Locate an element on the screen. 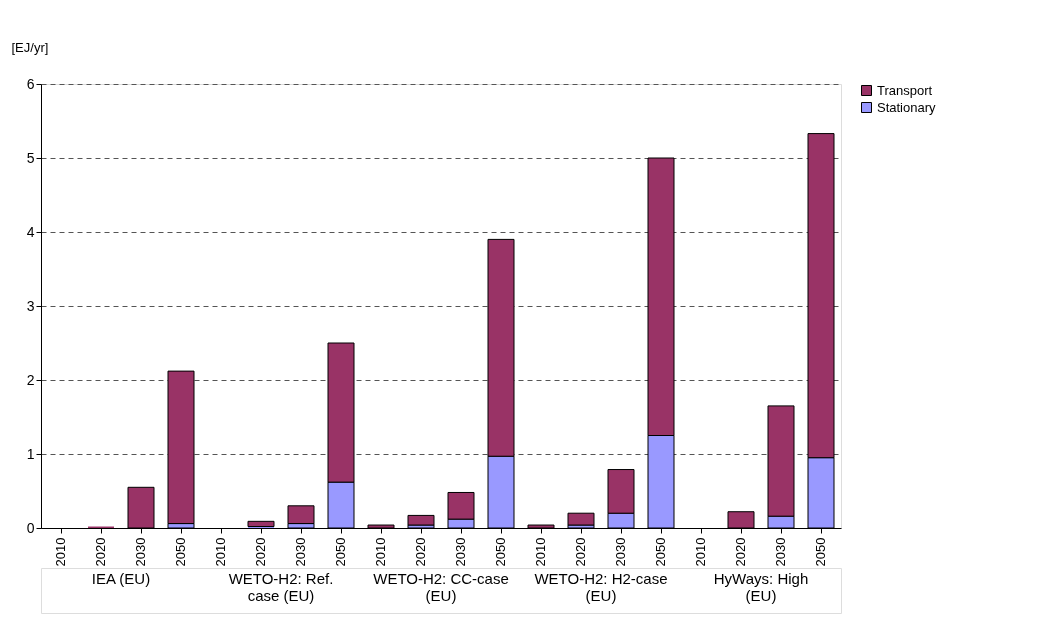 This screenshot has height=642, width=1045. text: WETO-H2: Ref. case (EU) is located at coordinates (281, 587).